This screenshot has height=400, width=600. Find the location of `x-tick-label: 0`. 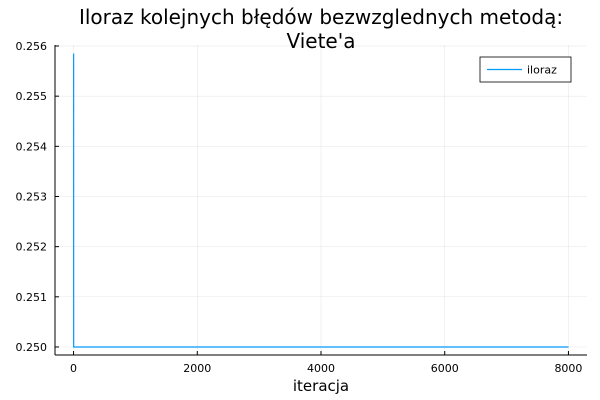

x-tick-label: 0 is located at coordinates (73, 368).